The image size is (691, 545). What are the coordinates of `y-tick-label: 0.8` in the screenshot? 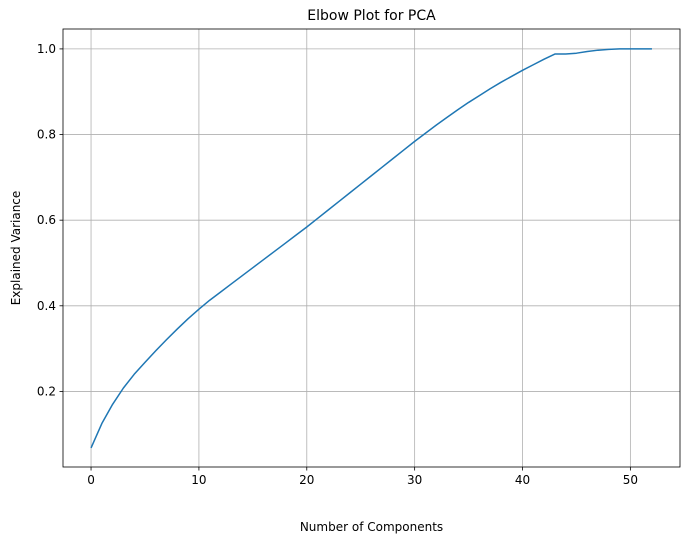 It's located at (46, 135).